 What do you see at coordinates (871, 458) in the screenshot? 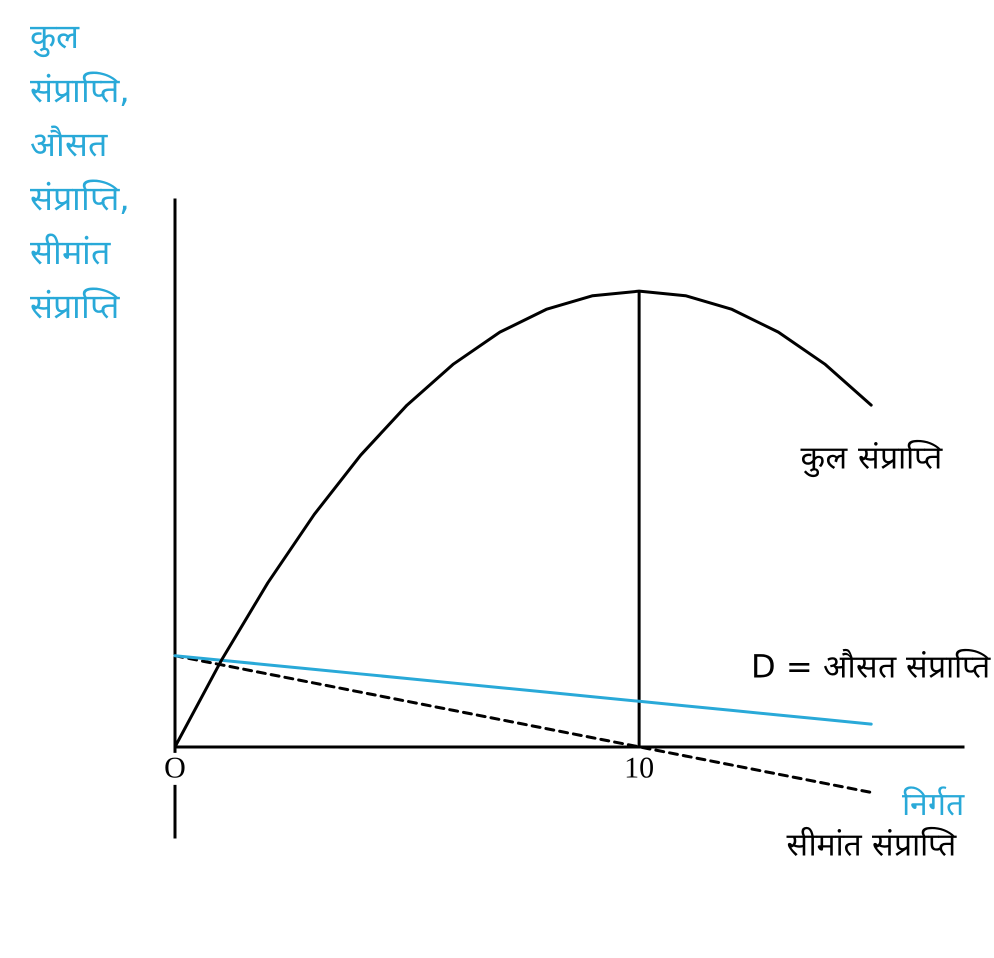
I see `series-label: कुल संप्राप्ति` at bounding box center [871, 458].